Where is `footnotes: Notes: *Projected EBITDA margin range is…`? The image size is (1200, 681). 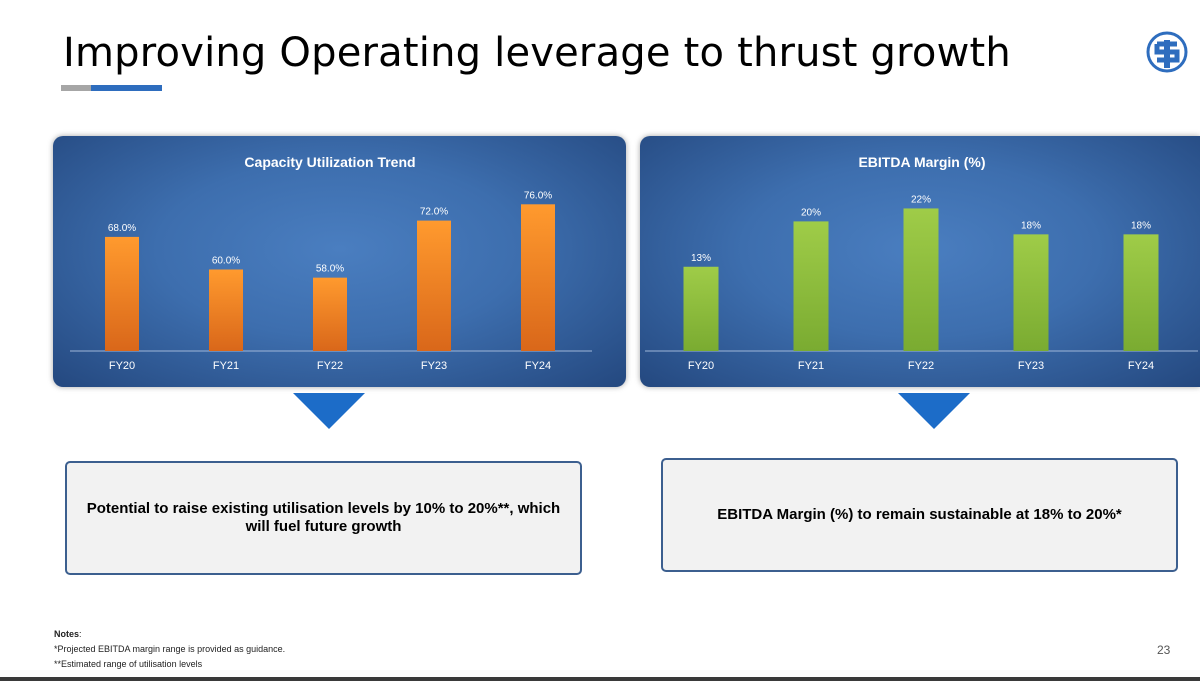 footnotes: Notes: *Projected EBITDA margin range is… is located at coordinates (169, 649).